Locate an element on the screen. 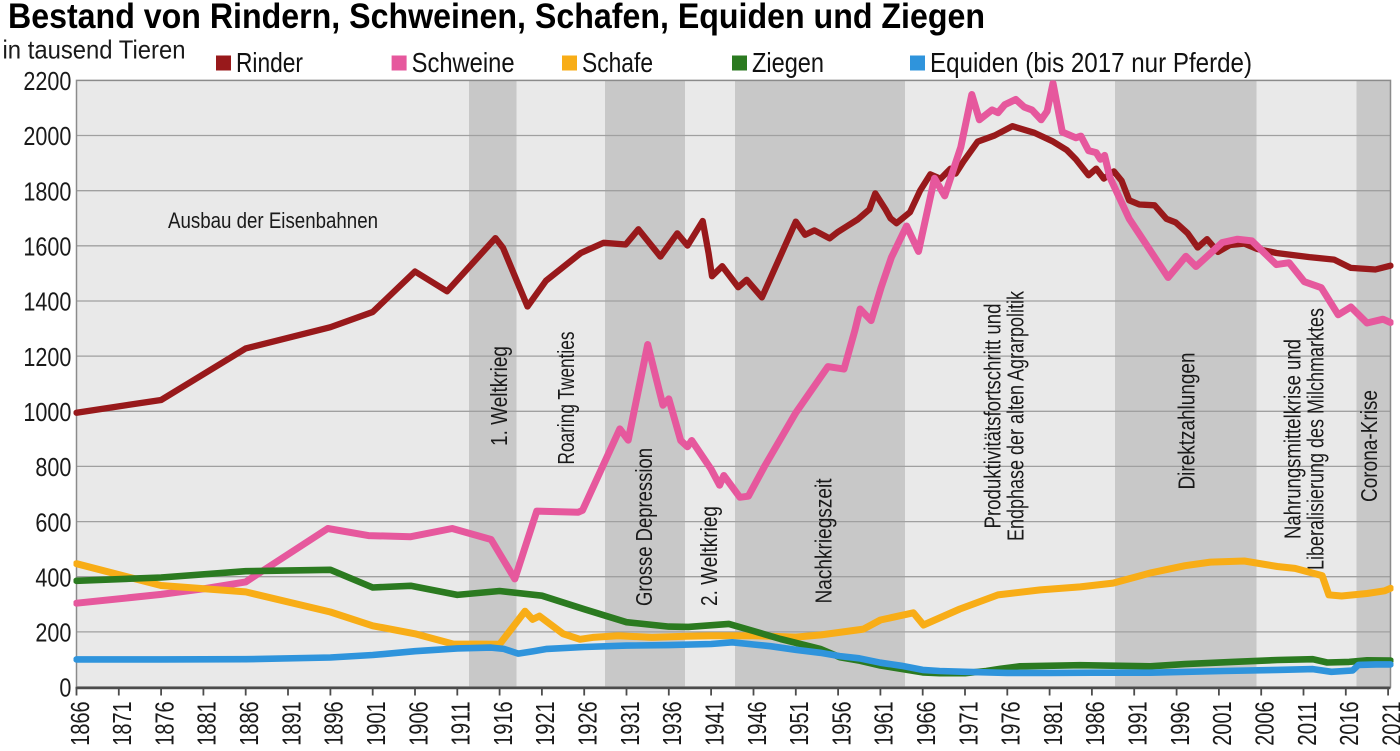  svg-text: 1906 is located at coordinates (418, 723).